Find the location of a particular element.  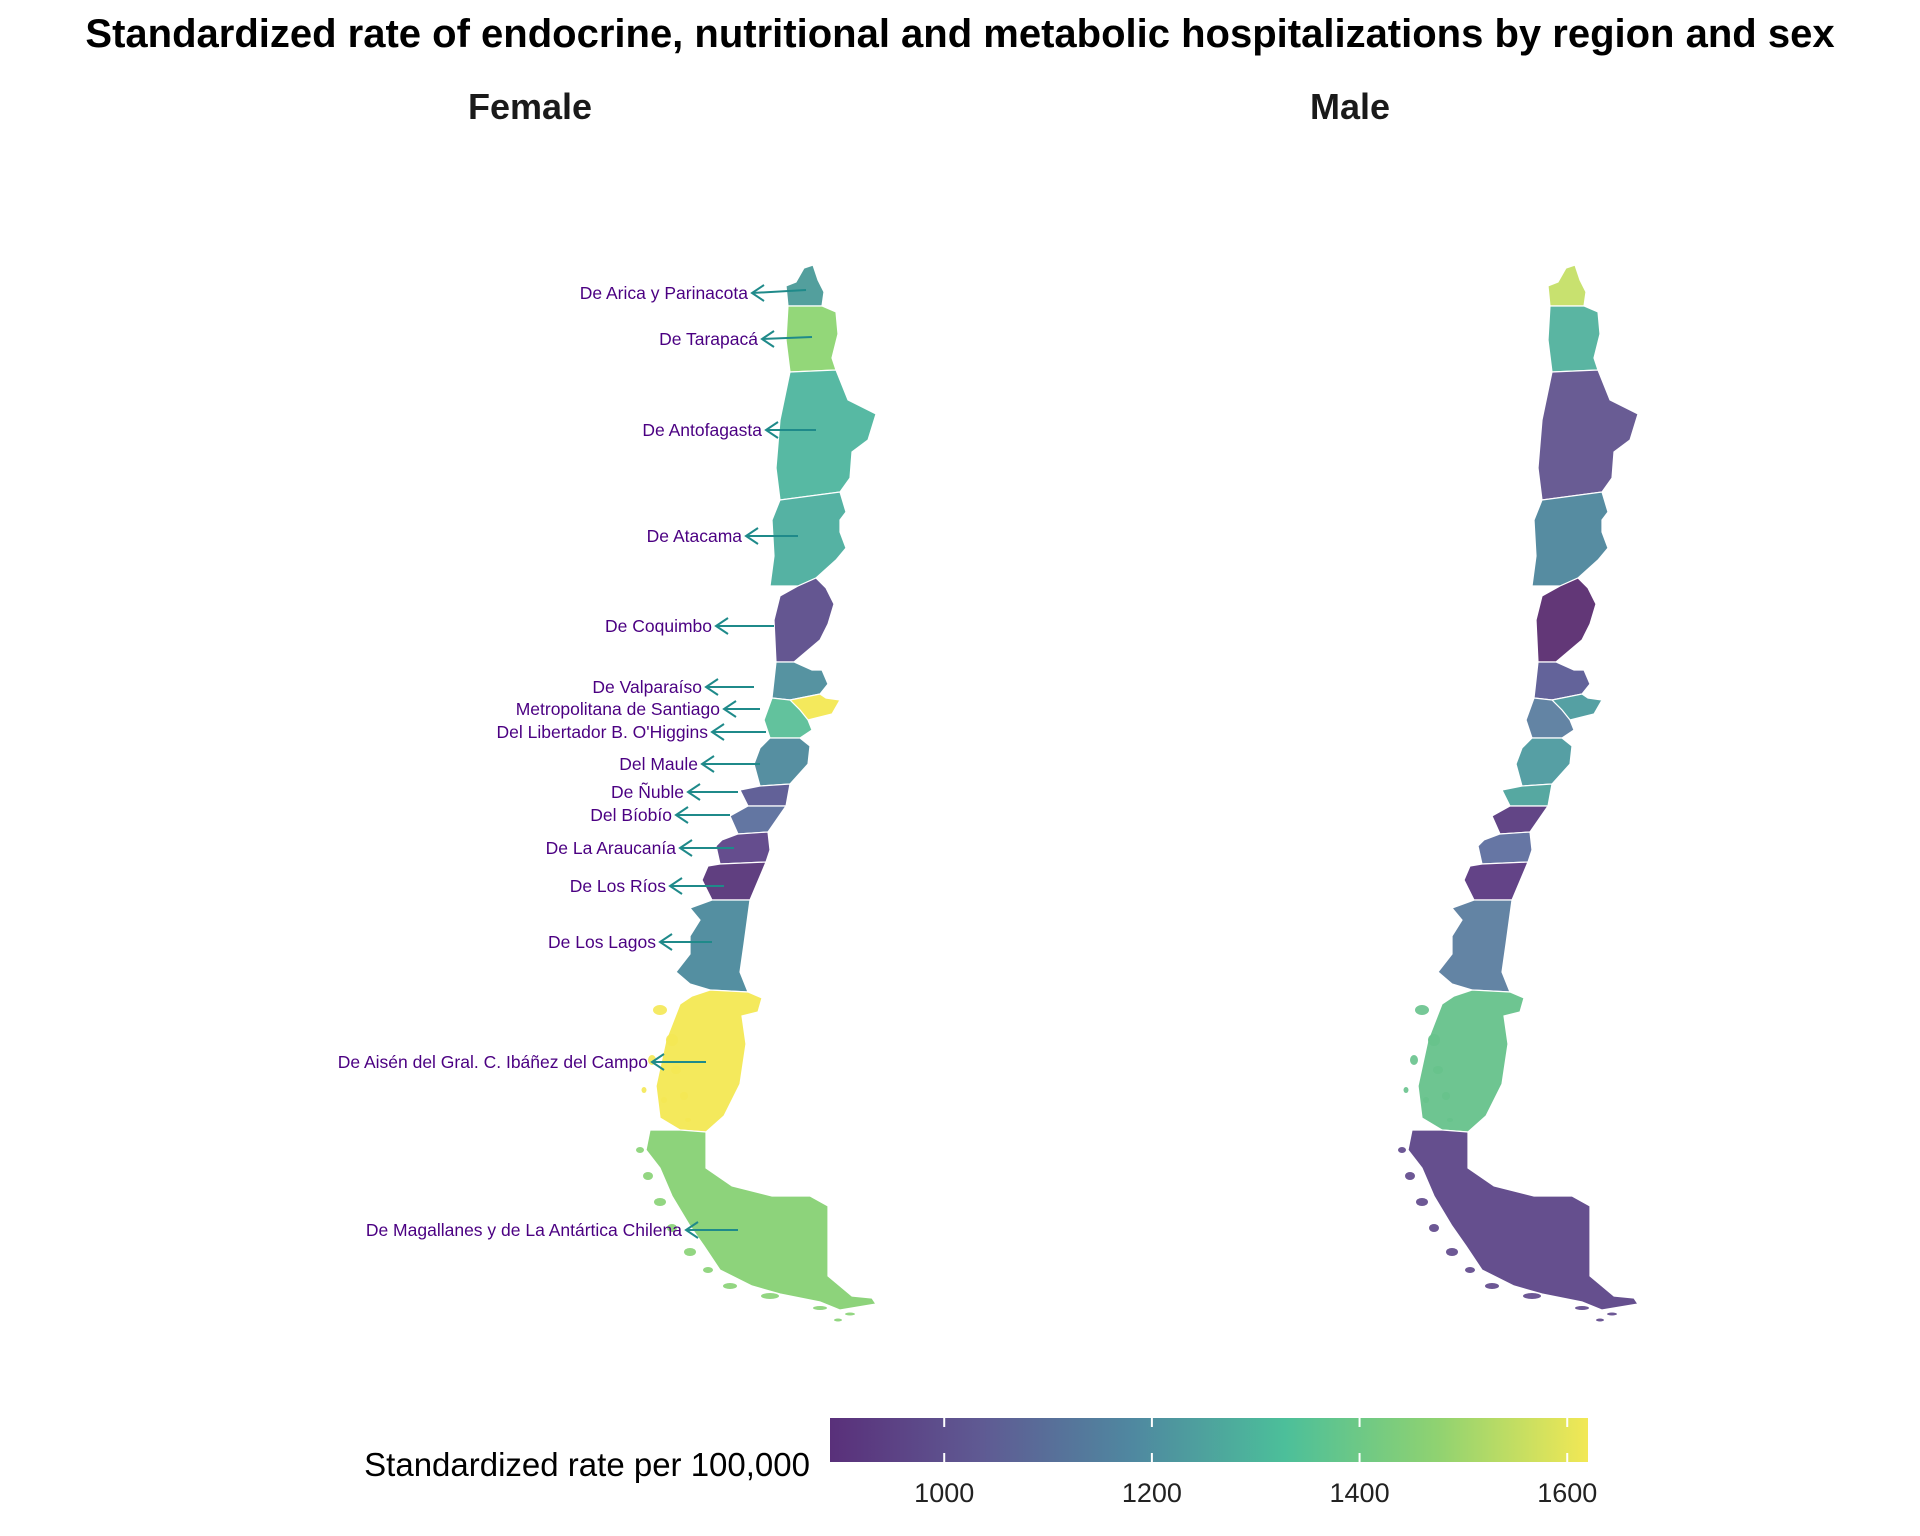

region-label-10: De Ñuble is located at coordinates (647, 791).